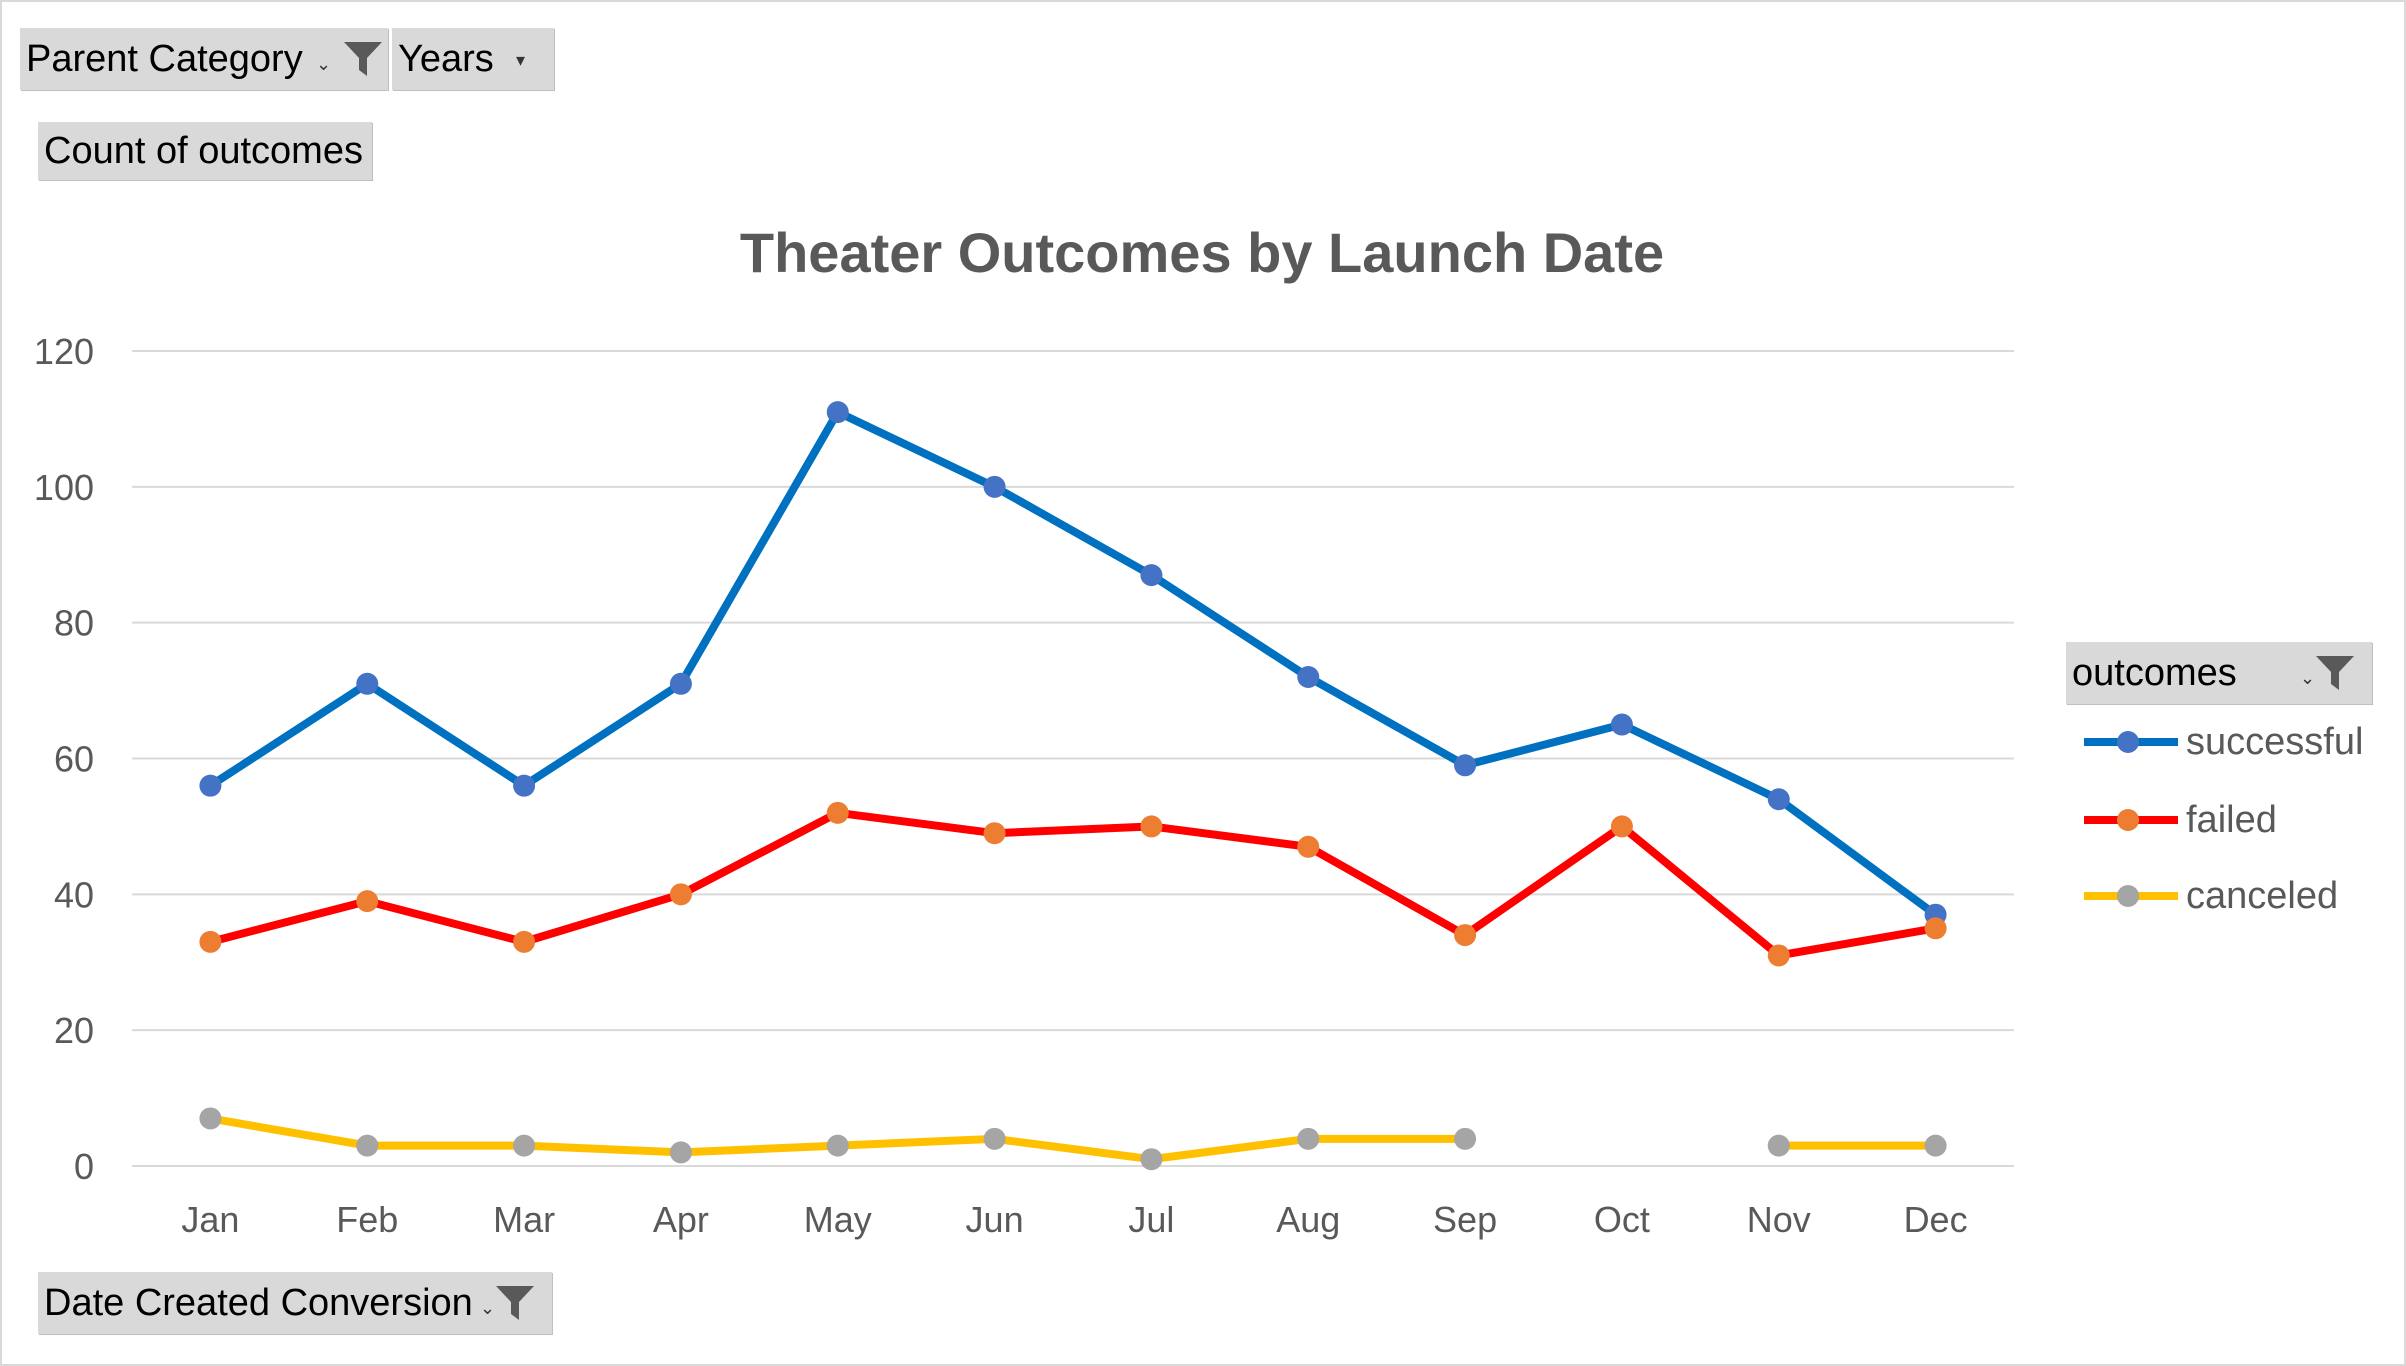  Describe the element at coordinates (680, 683) in the screenshot. I see `point-successful-apr` at that location.